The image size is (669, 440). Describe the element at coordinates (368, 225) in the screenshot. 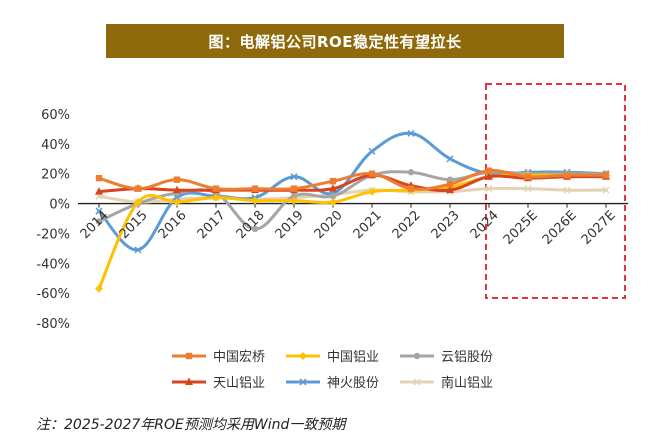

I see `x-tick-label: 2021` at that location.